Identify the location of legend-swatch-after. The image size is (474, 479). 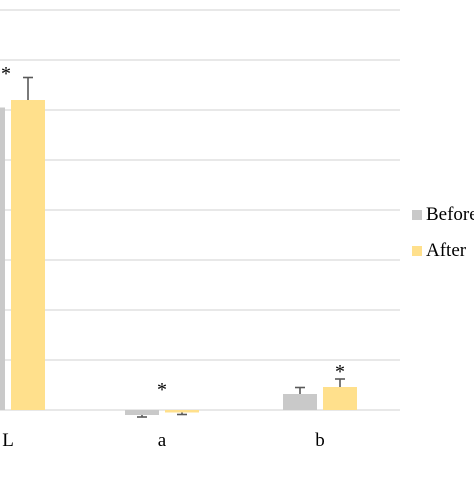
(417, 251).